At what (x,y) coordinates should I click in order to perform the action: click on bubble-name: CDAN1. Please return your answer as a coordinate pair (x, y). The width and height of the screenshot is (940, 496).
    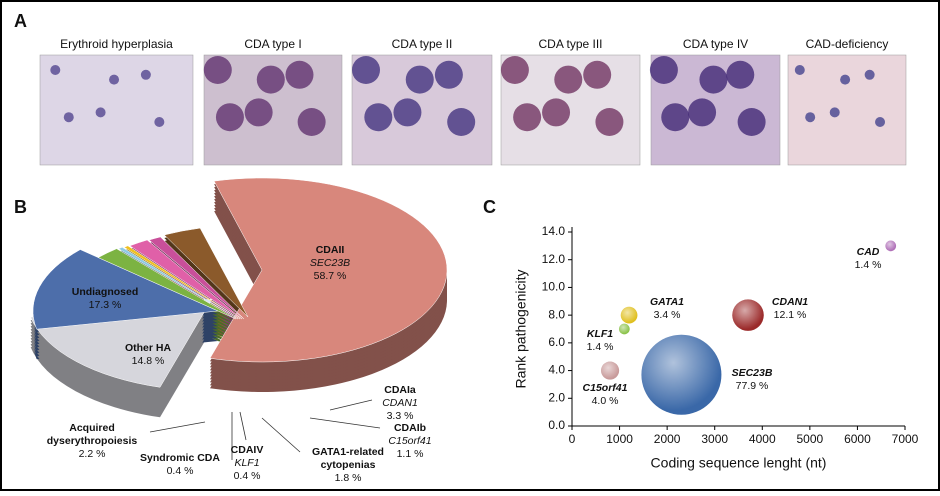
    Looking at the image, I should click on (790, 302).